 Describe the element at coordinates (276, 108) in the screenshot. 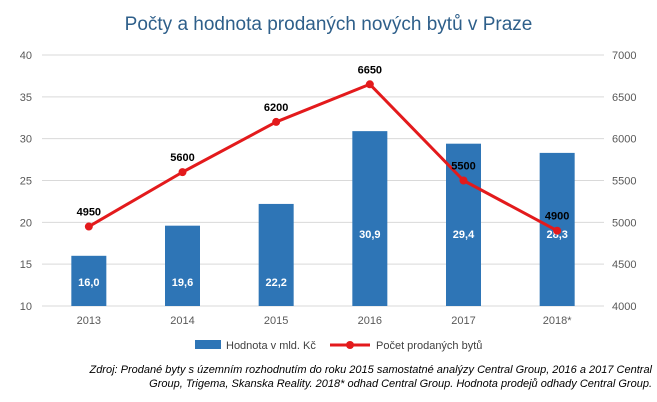

I see `line-data-label: 6200` at that location.